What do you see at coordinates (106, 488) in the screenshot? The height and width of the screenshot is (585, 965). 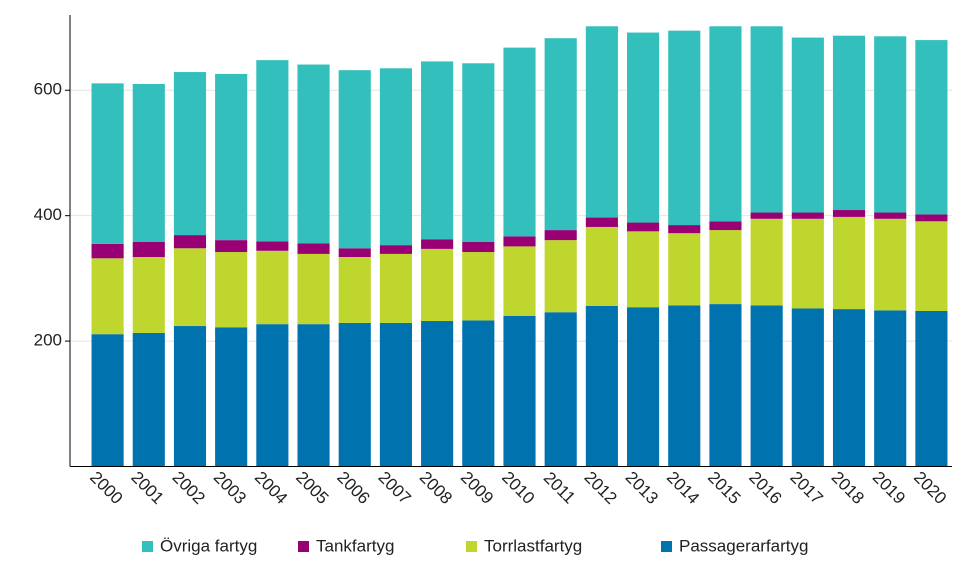 I see `x-tick-label: 2000` at bounding box center [106, 488].